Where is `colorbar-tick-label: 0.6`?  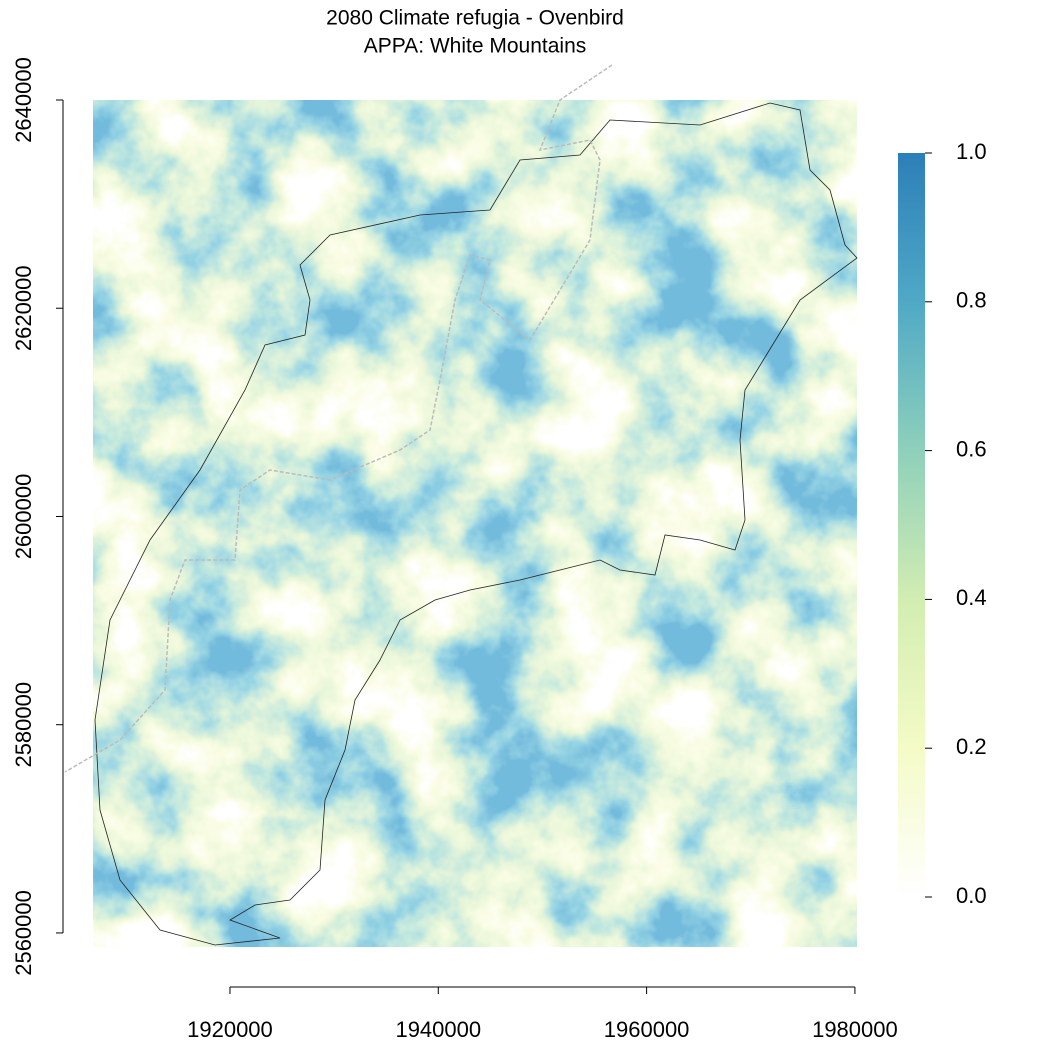 colorbar-tick-label: 0.6 is located at coordinates (971, 448).